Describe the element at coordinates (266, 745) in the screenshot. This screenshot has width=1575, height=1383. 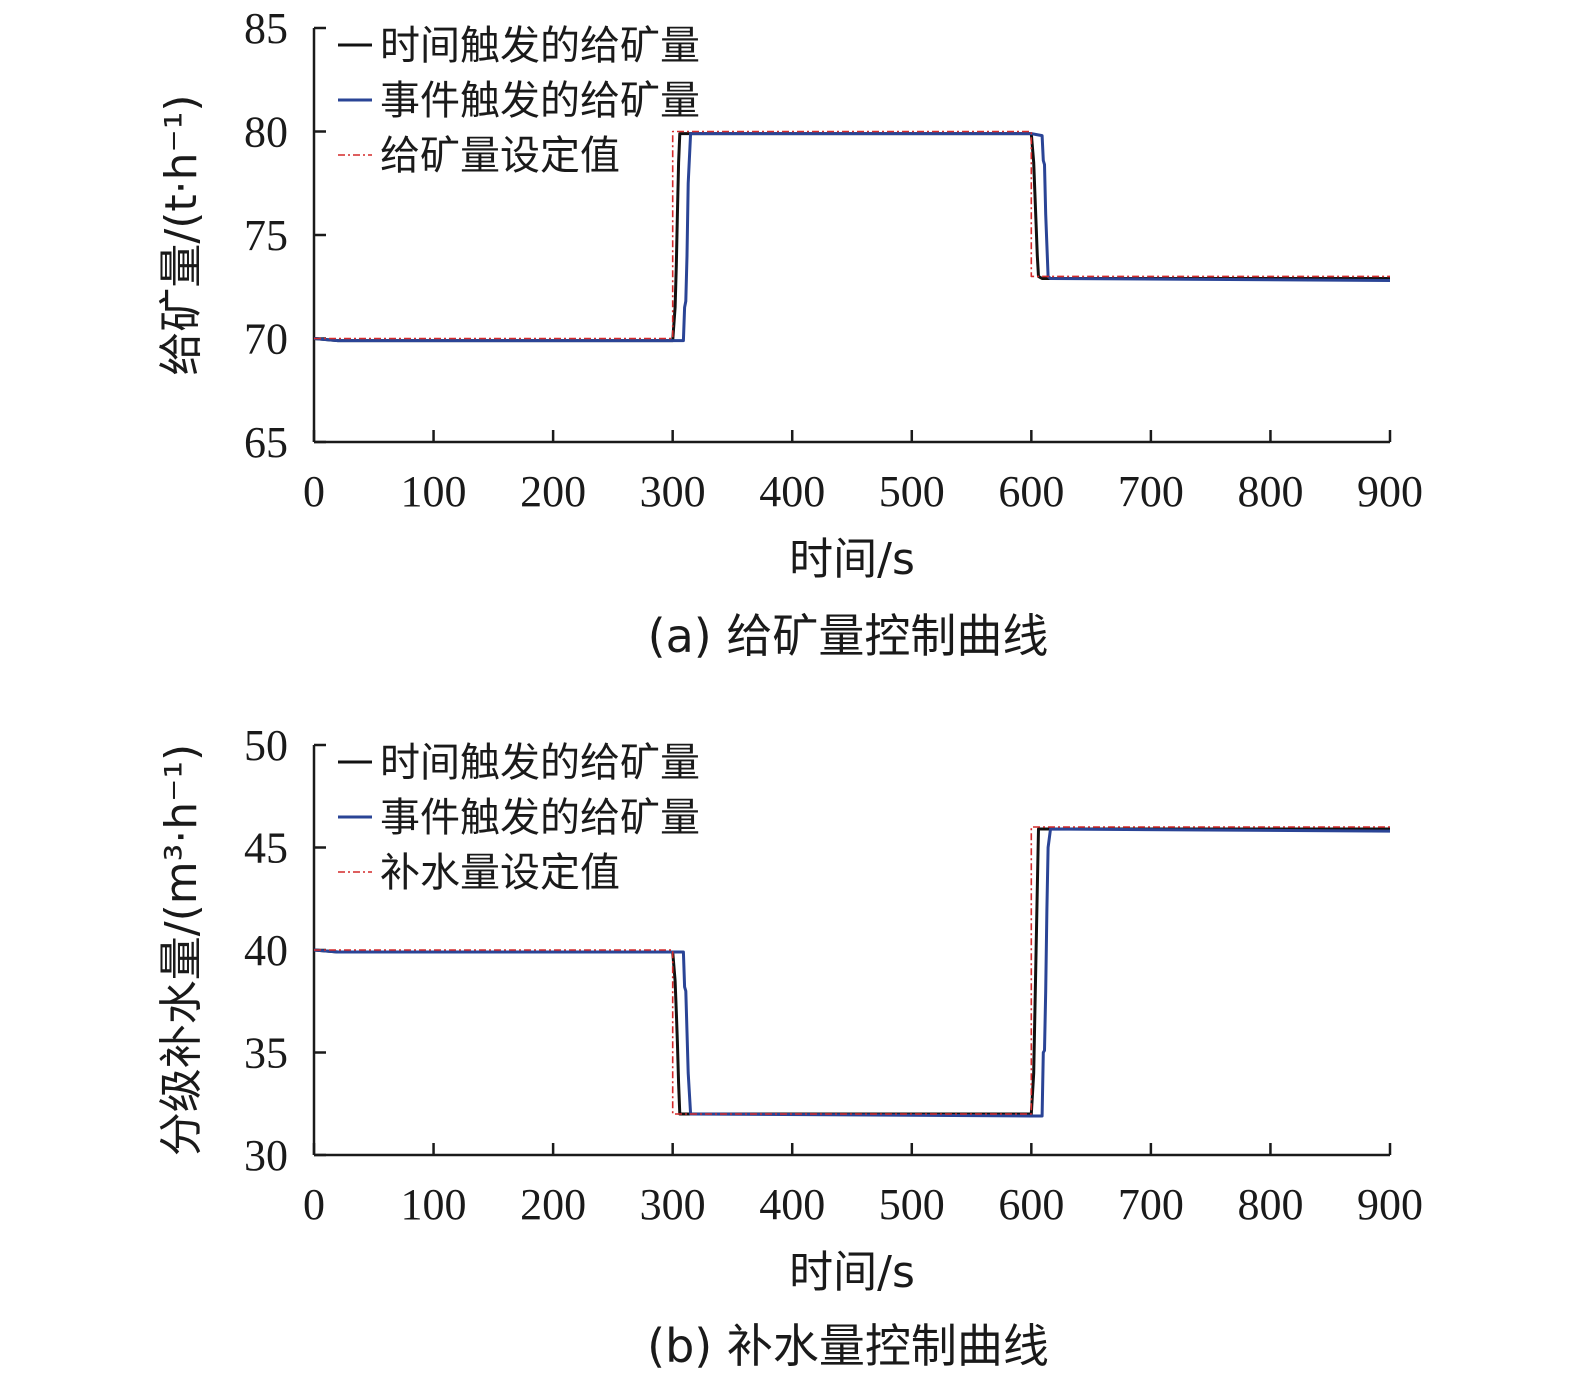
I see `y-tick-label: 50` at that location.